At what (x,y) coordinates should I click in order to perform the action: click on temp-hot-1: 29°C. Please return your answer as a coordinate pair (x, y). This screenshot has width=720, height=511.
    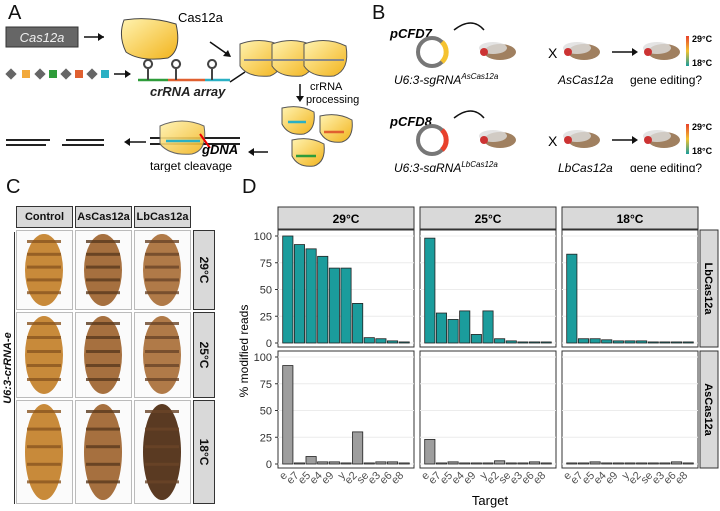
    Looking at the image, I should click on (702, 39).